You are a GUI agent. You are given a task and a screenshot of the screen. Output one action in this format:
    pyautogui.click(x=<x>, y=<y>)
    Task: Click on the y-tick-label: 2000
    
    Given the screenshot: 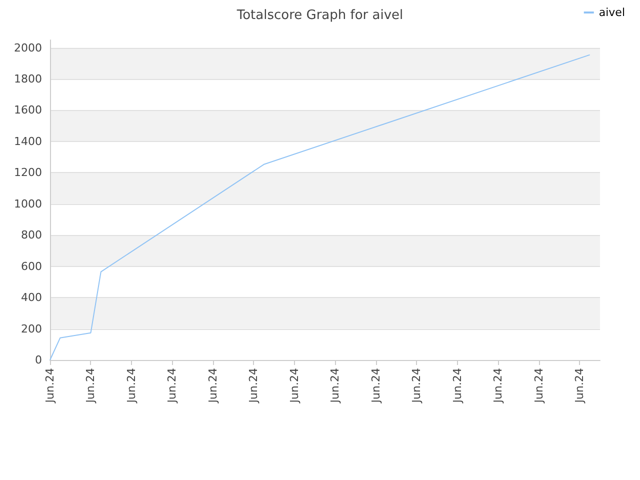 What is the action you would take?
    pyautogui.click(x=28, y=47)
    